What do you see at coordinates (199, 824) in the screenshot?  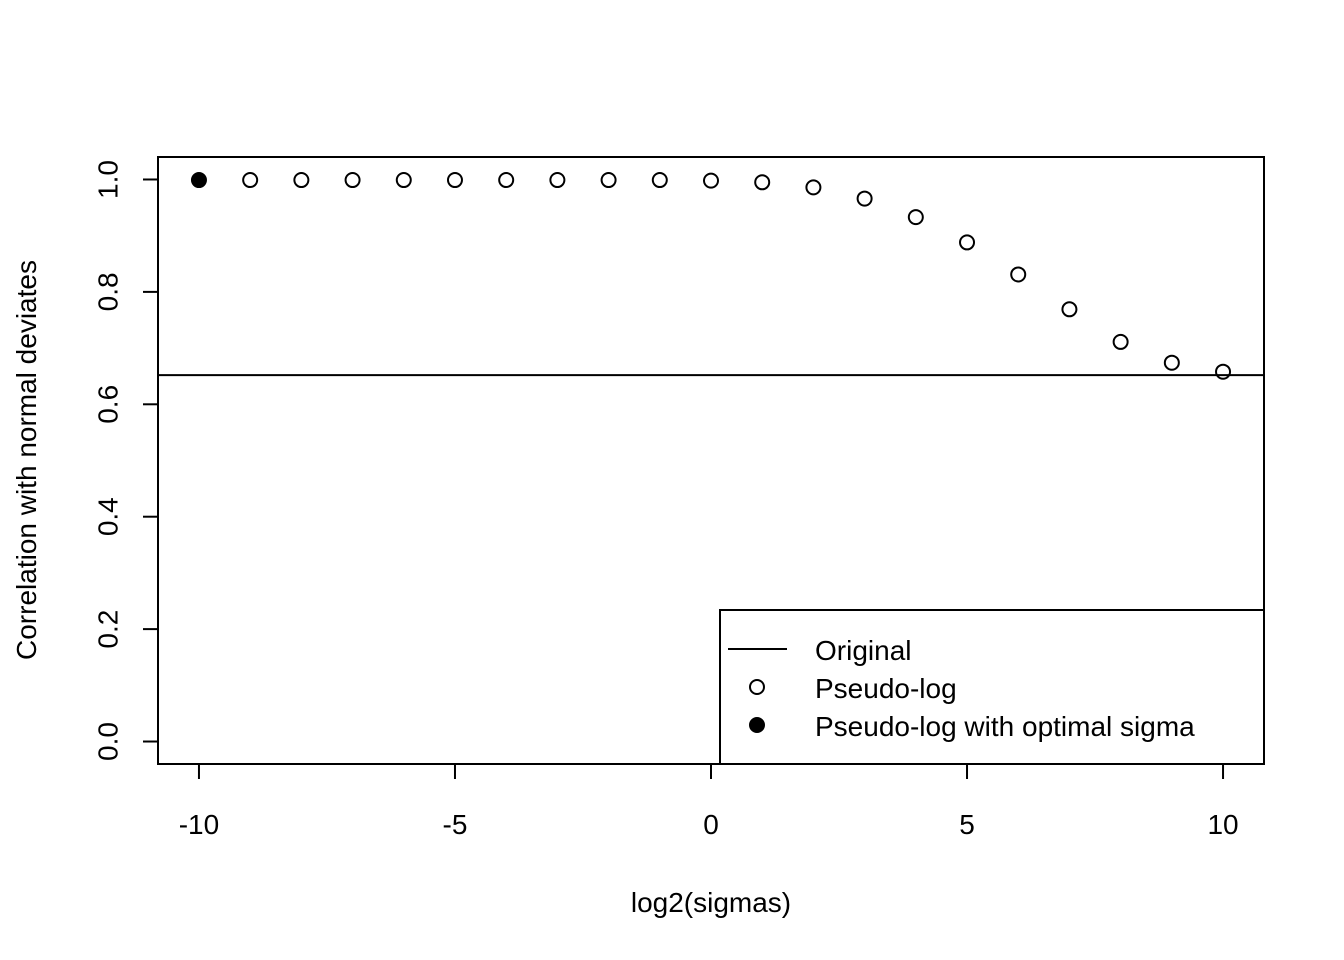 I see `x-tick-label: -10` at bounding box center [199, 824].